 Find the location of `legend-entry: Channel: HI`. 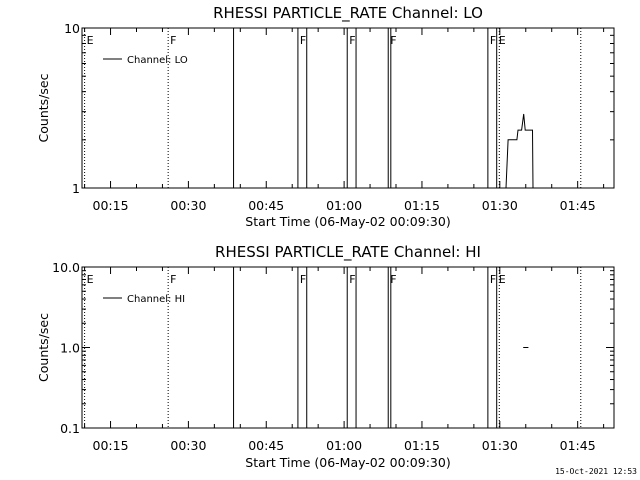

legend-entry: Channel: HI is located at coordinates (156, 299).